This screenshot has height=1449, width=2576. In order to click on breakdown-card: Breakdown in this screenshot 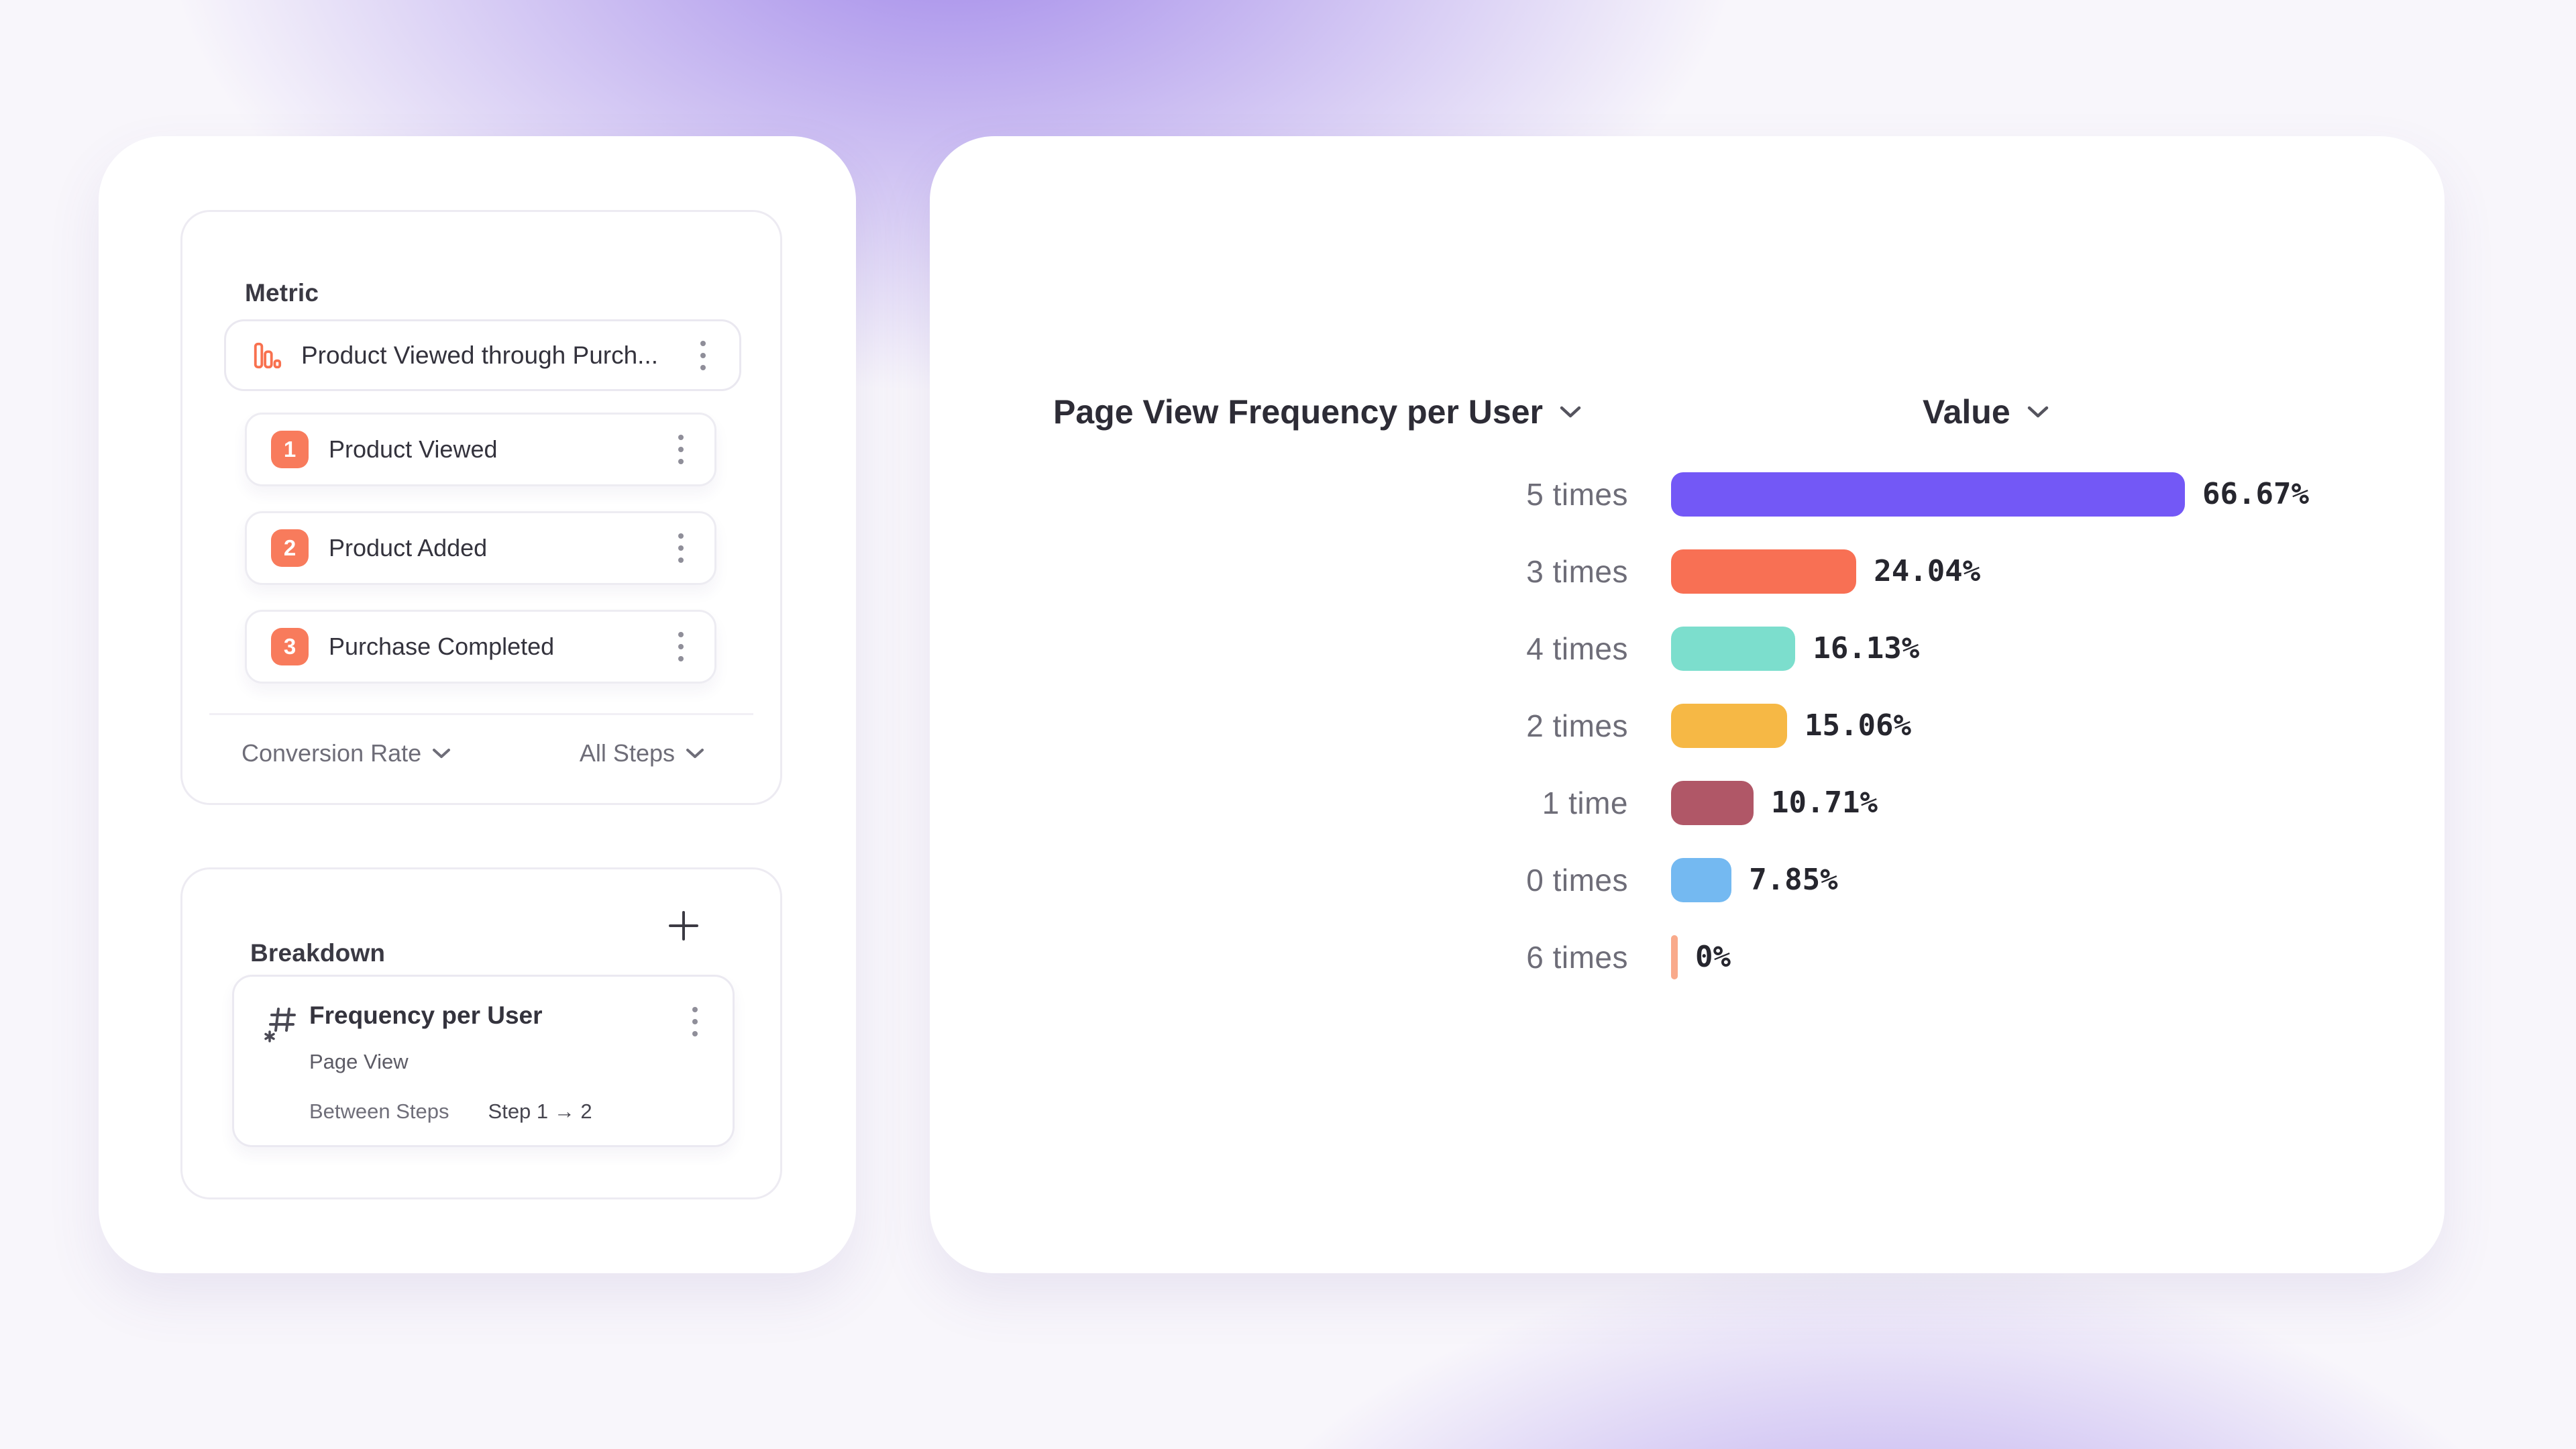, I will do `click(481, 1033)`.